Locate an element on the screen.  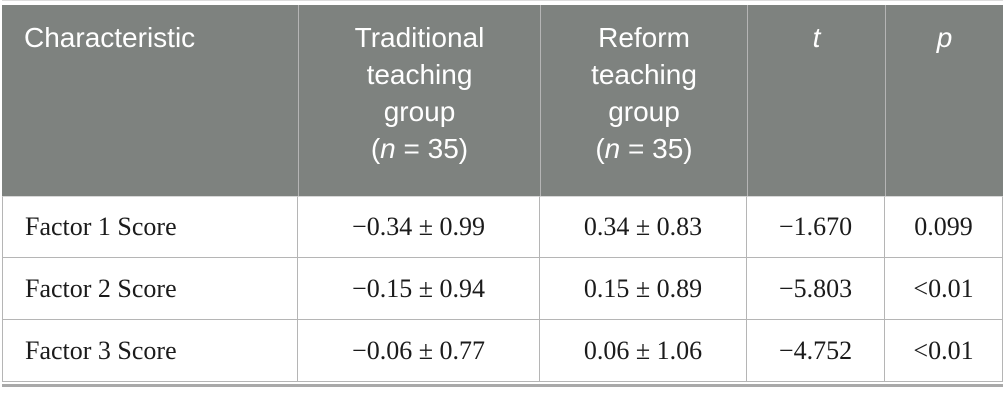
header-traditional-line3: group is located at coordinates (419, 111).